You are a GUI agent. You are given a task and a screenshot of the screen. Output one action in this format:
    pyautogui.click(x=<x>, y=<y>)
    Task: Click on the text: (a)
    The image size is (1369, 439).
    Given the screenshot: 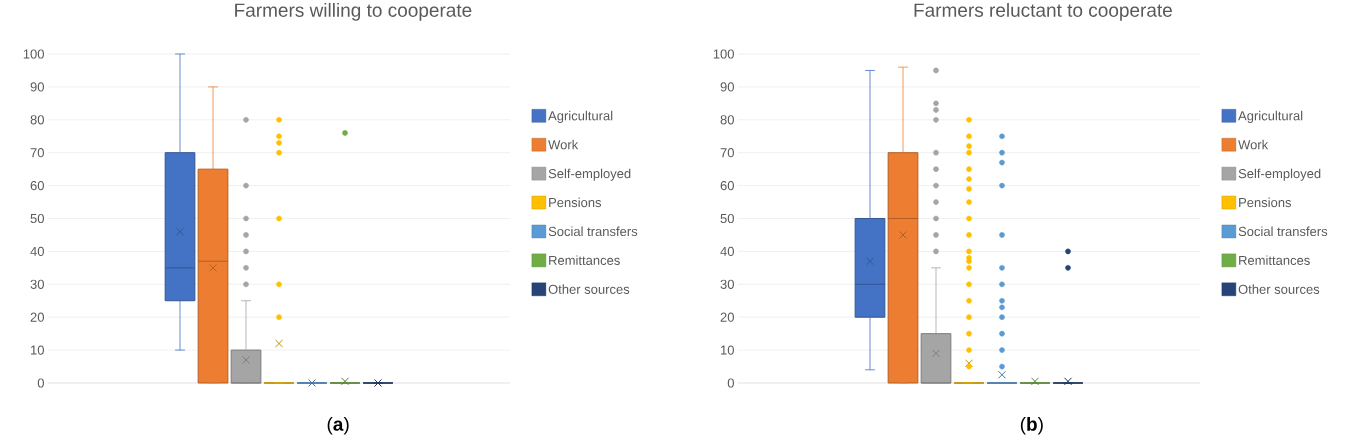 What is the action you would take?
    pyautogui.click(x=338, y=425)
    